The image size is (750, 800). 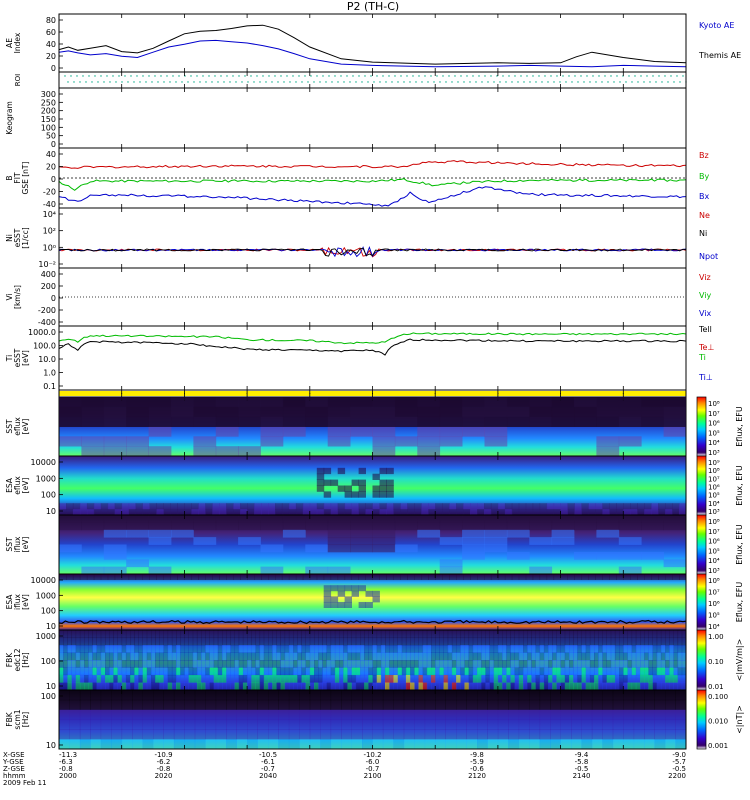 What do you see at coordinates (17, 485) in the screenshot?
I see `y-axis-label: eflux` at bounding box center [17, 485].